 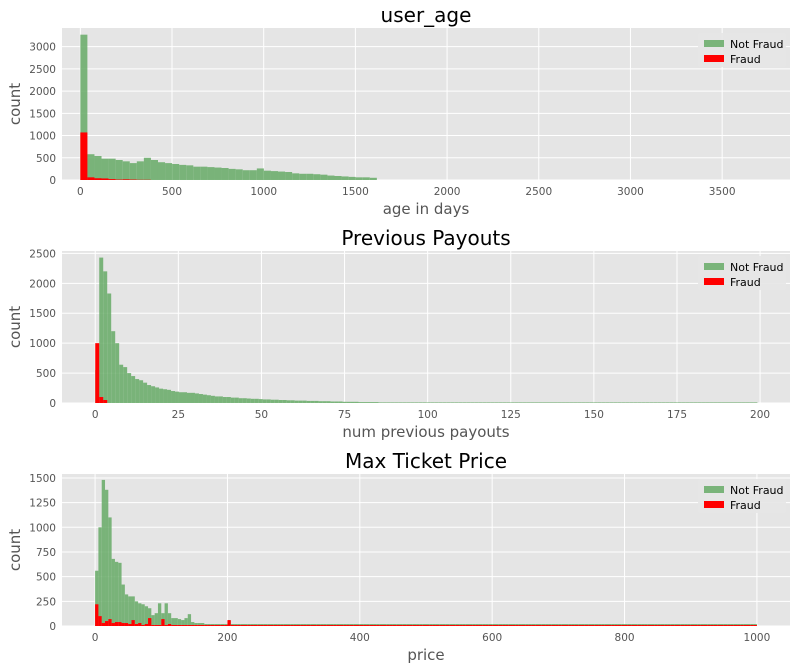 I want to click on y-tick-label: 0, so click(x=52, y=404).